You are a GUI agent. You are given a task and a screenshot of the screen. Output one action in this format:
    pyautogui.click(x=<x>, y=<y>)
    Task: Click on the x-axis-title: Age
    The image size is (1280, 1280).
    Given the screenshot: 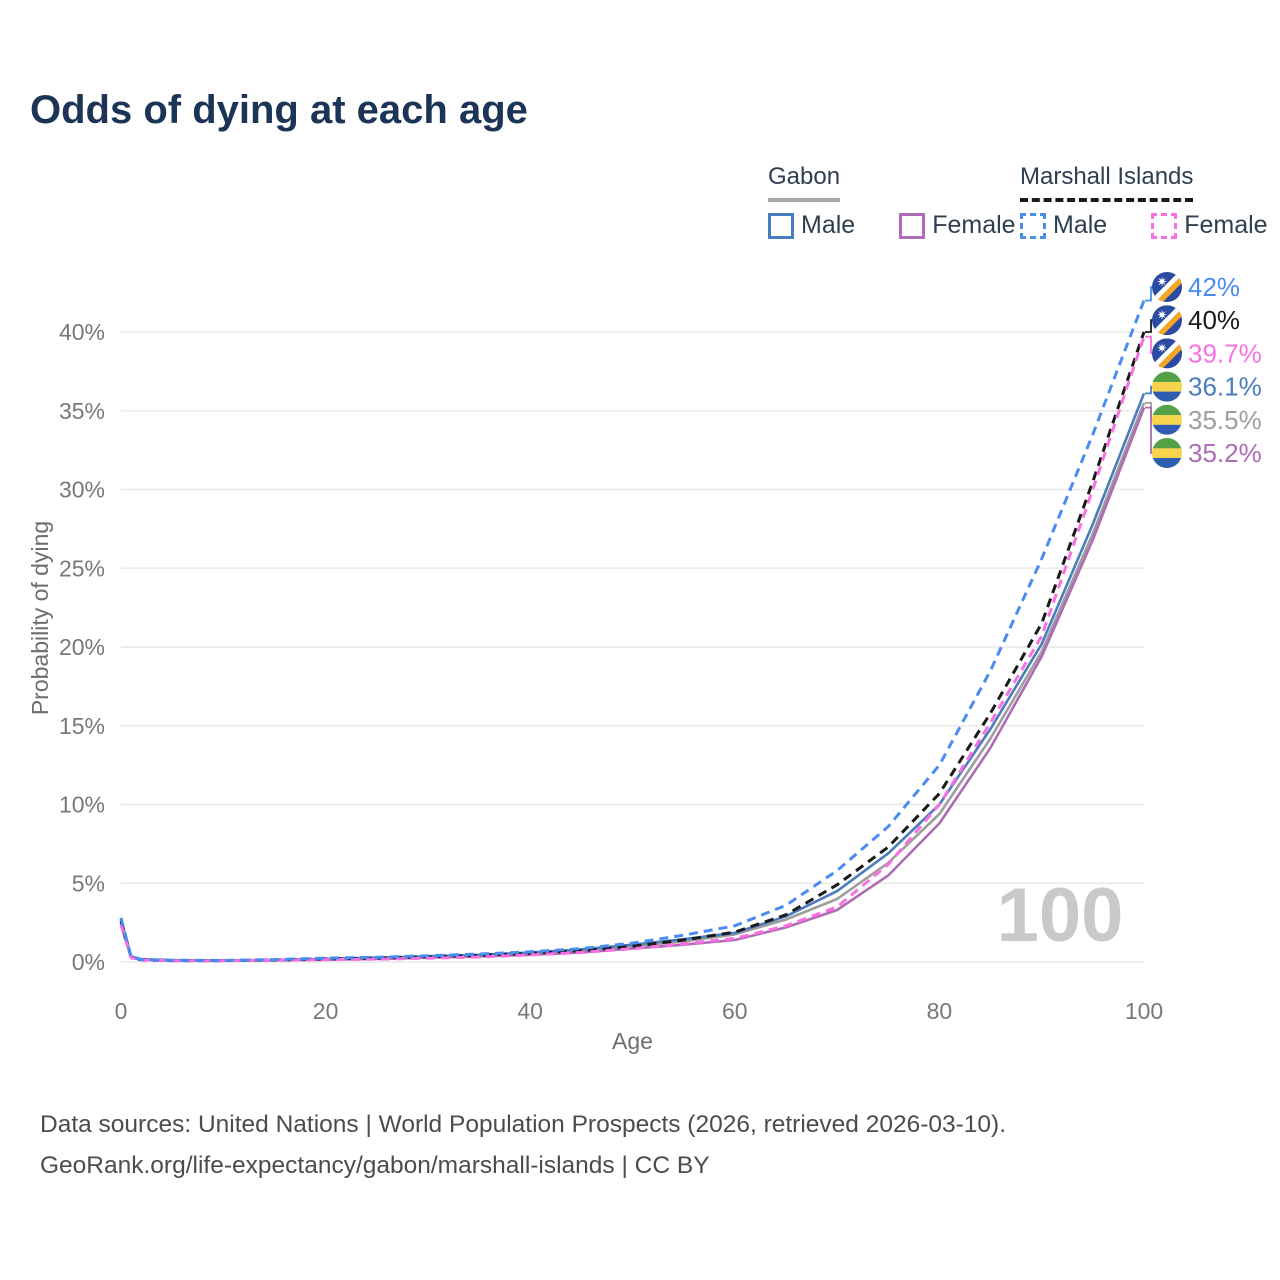 What is the action you would take?
    pyautogui.click(x=632, y=1041)
    